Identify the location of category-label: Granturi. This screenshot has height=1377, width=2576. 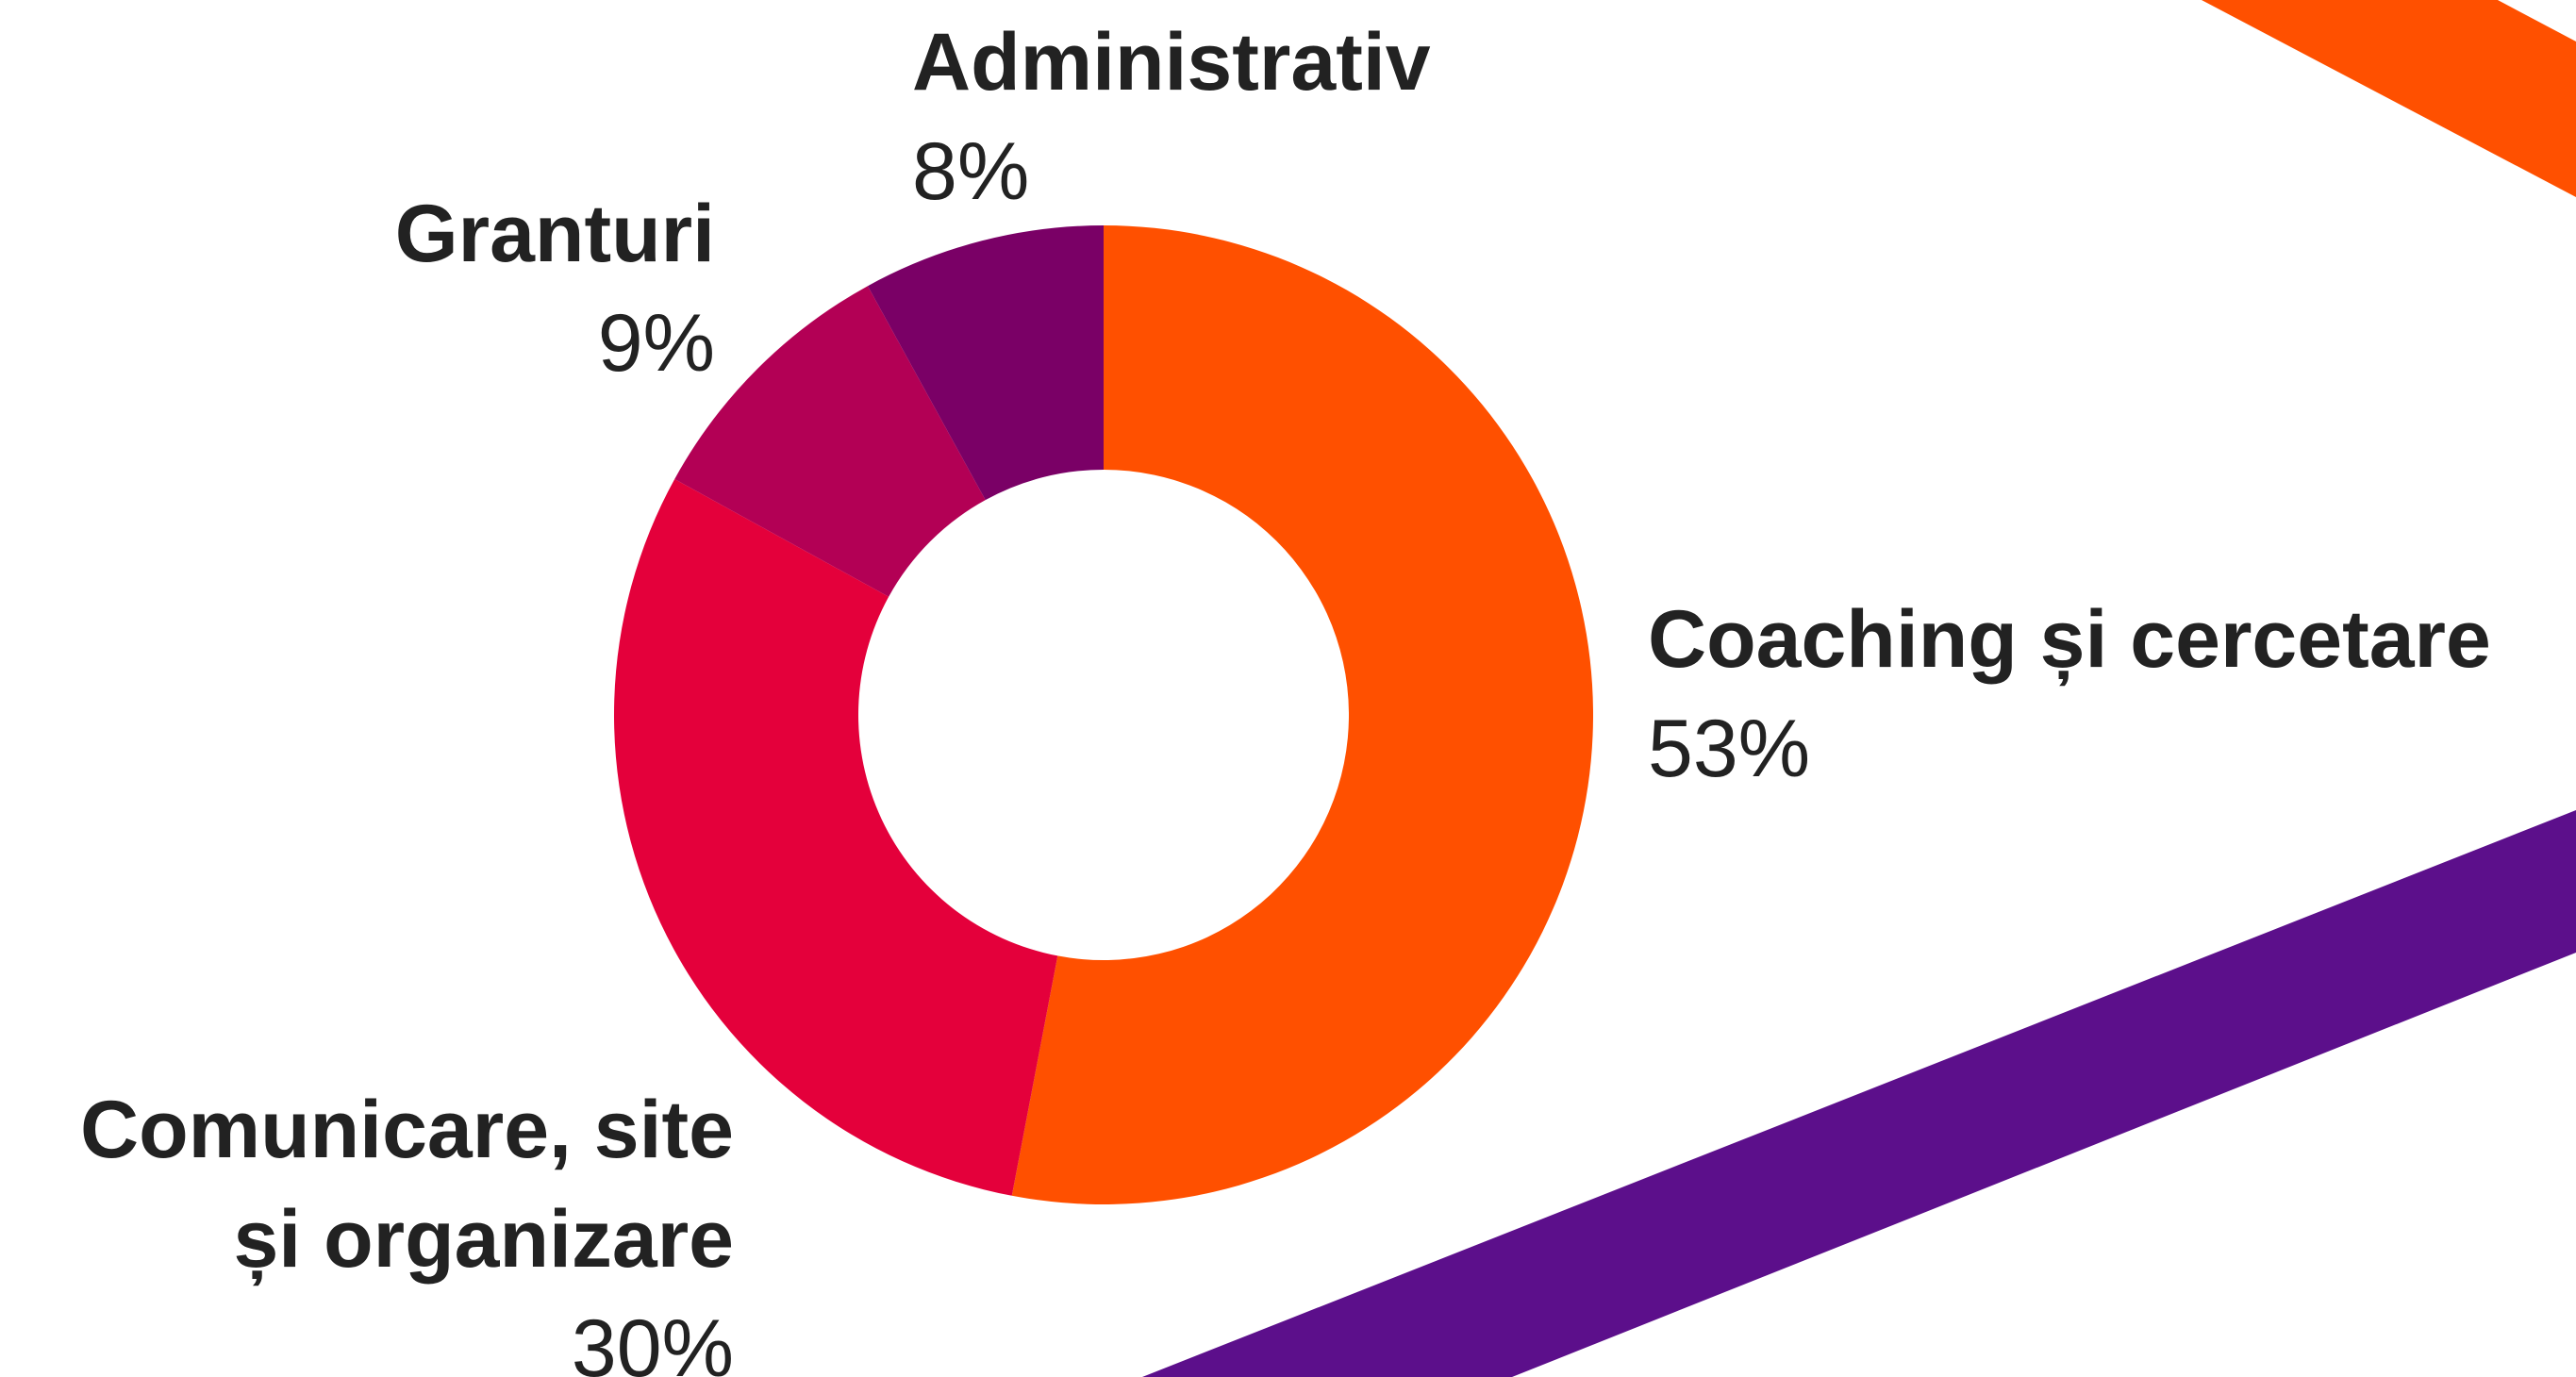
(555, 234).